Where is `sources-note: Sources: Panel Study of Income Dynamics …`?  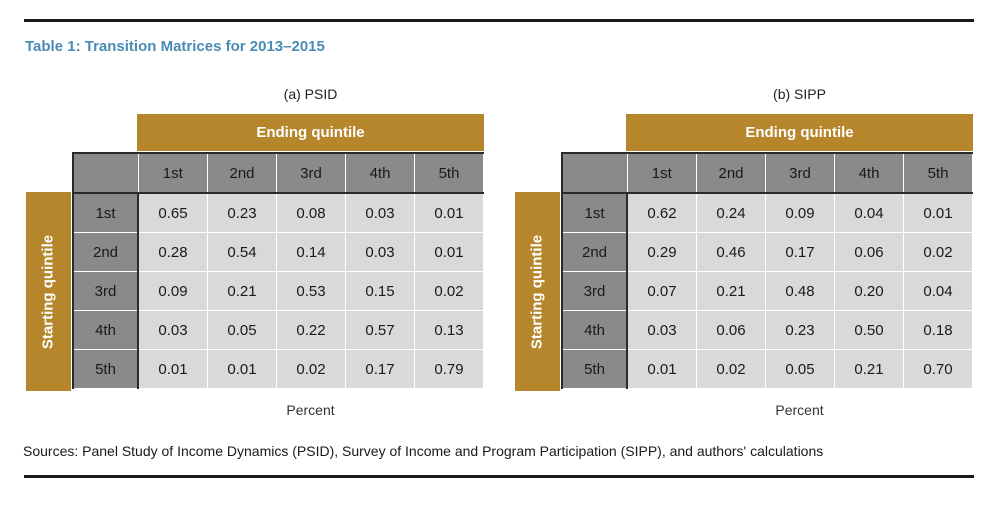 sources-note: Sources: Panel Study of Income Dynamics … is located at coordinates (423, 451).